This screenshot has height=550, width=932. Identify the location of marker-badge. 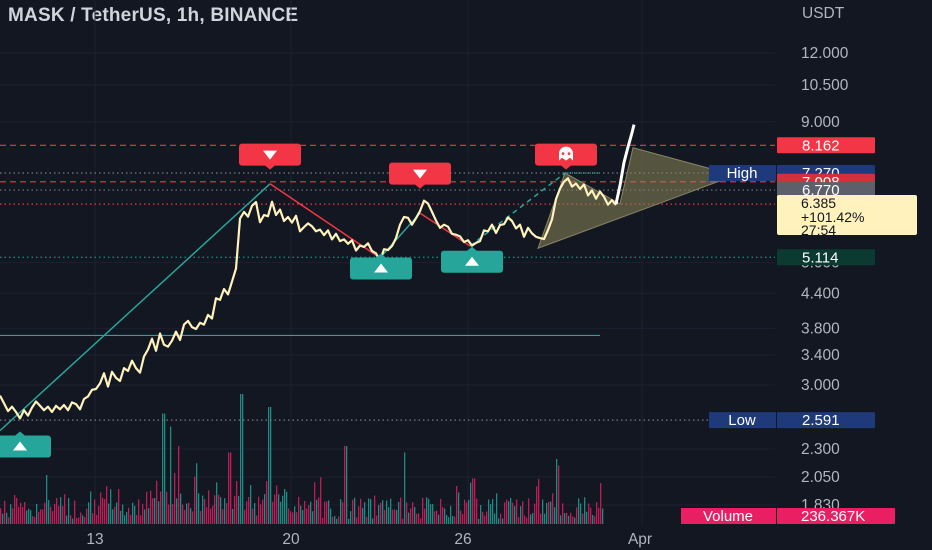
(25, 446).